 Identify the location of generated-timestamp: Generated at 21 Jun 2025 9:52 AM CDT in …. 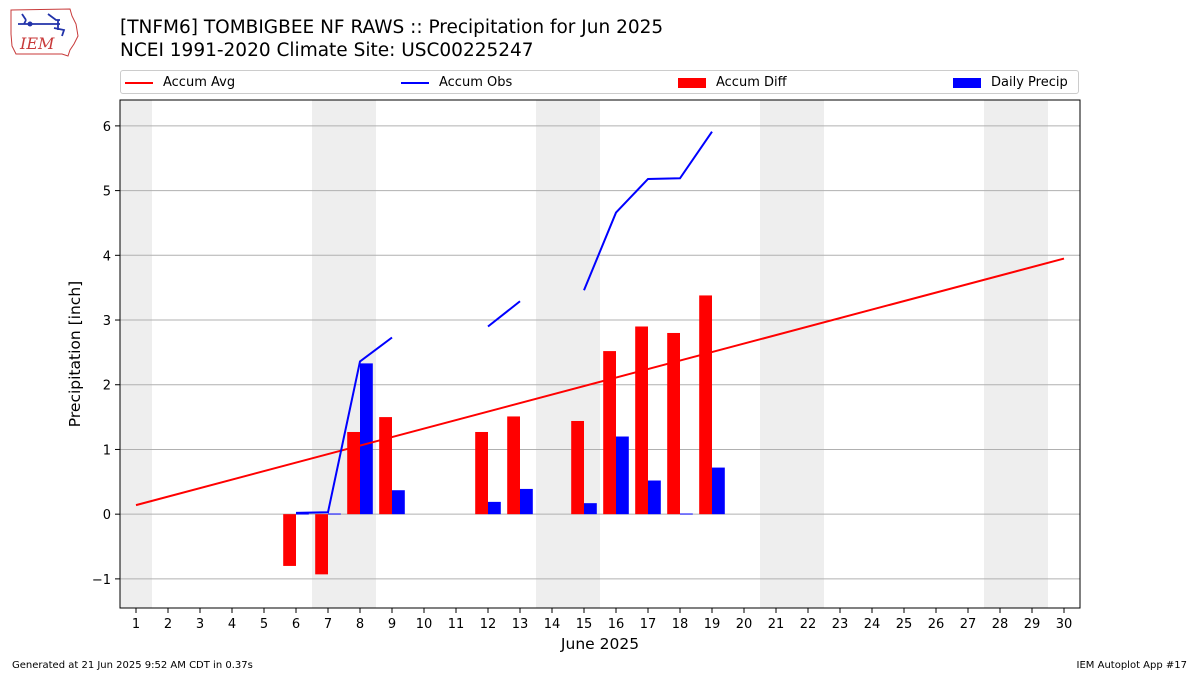
(132, 665).